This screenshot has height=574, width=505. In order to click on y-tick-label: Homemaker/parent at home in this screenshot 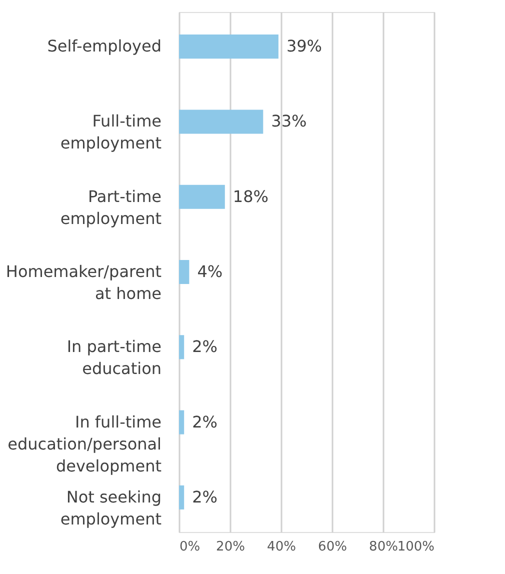, I will do `click(84, 282)`.